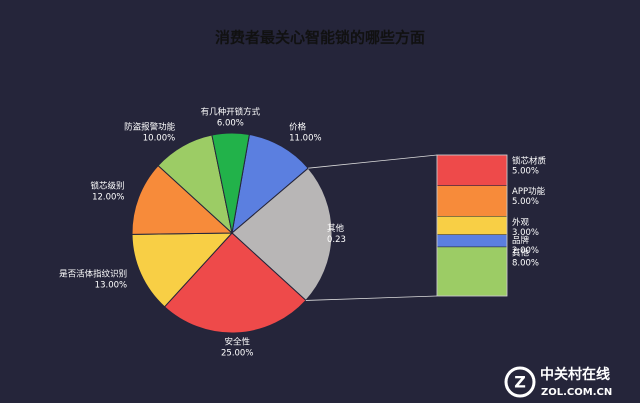 This screenshot has width=640, height=403. Describe the element at coordinates (305, 139) in the screenshot. I see `slice-value: 11.00%` at that location.